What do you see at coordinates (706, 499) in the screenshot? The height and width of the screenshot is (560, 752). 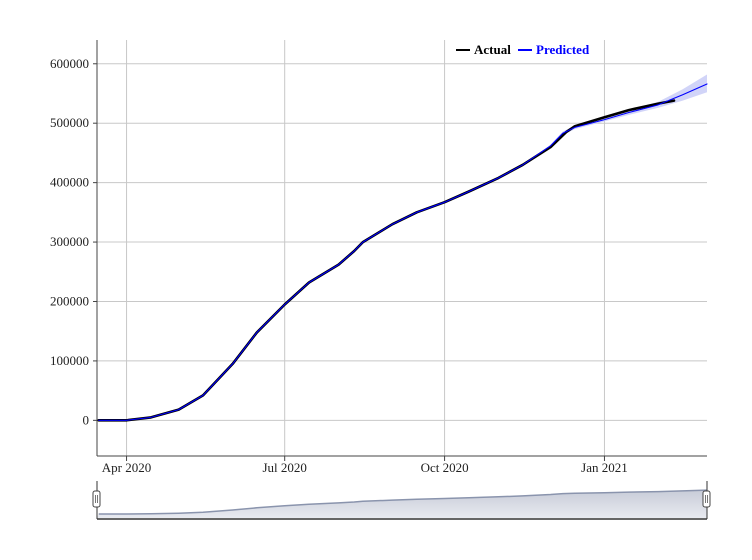 I see `range-selector-right-handle` at bounding box center [706, 499].